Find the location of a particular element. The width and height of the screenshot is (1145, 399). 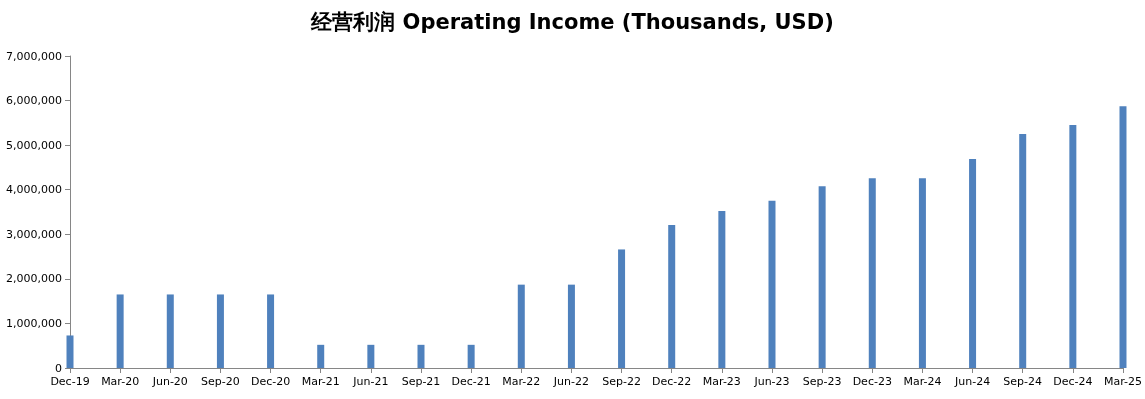

x-tick-label: Jun-22 is located at coordinates (570, 381).